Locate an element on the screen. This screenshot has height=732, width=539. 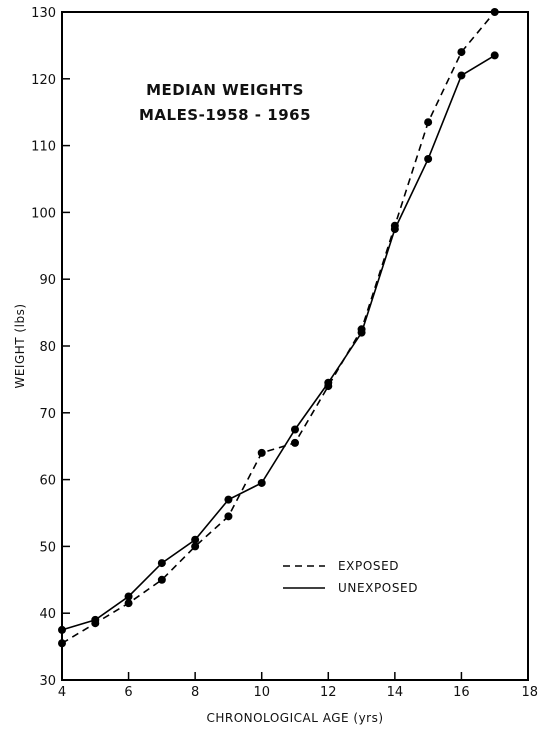
y-tick-label: 40 is located at coordinates (47, 614).